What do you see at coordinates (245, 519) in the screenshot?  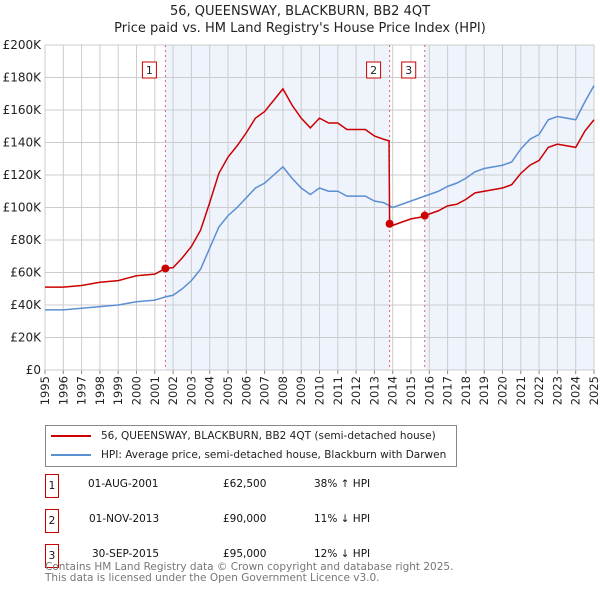 I see `sale-price: £90,000` at bounding box center [245, 519].